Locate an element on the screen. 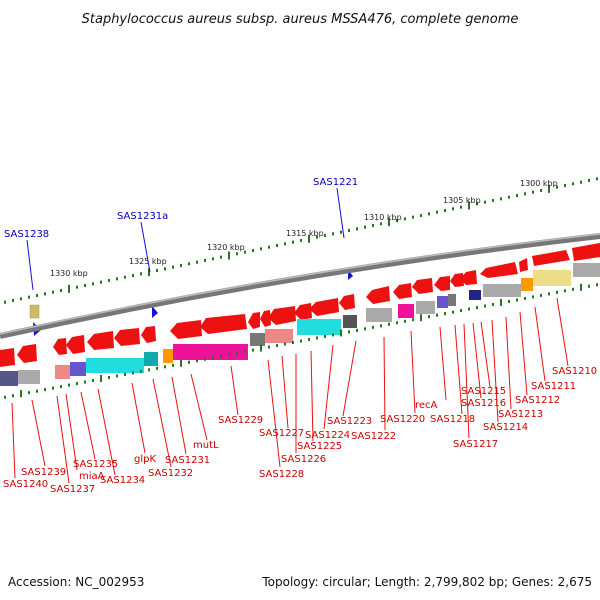 The height and width of the screenshot is (600, 600). gene-label: SAS1239 is located at coordinates (43, 472).